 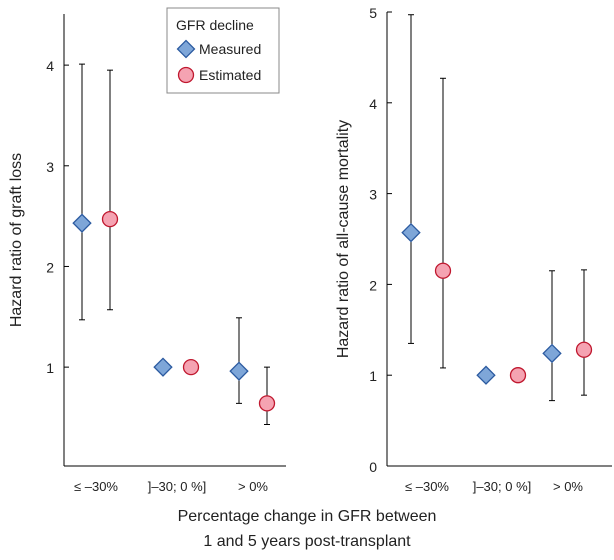 I want to click on y-axis-title: Hazard ratio of all-cause mortality, so click(x=343, y=239).